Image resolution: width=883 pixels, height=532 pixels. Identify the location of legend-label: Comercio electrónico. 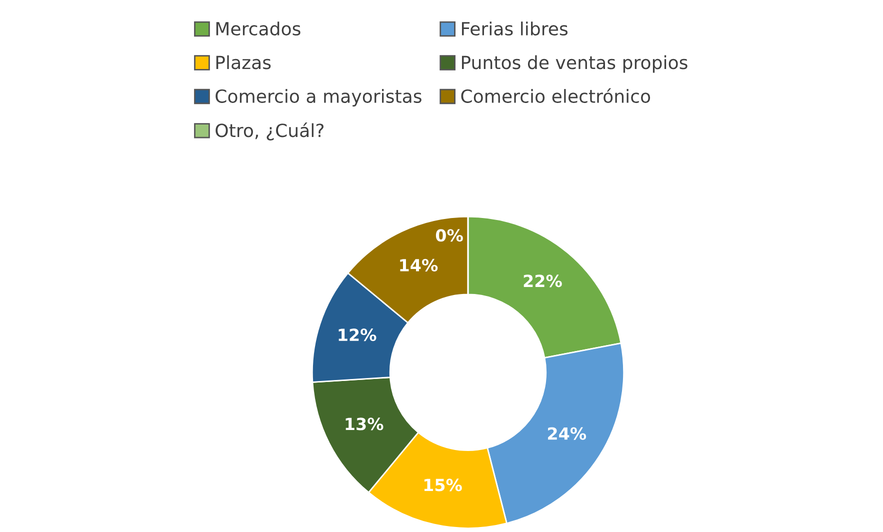
(555, 95).